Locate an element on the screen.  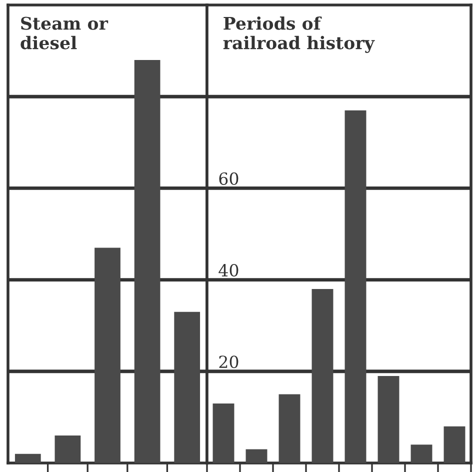
y-tick-label: 40 is located at coordinates (228, 270).